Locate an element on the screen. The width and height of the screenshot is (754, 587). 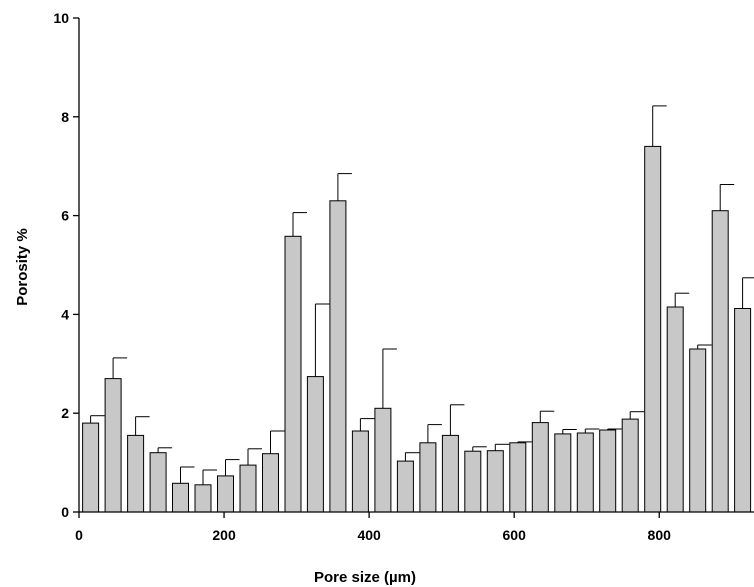
x-axis-label: Pore size (µm) is located at coordinates (365, 577).